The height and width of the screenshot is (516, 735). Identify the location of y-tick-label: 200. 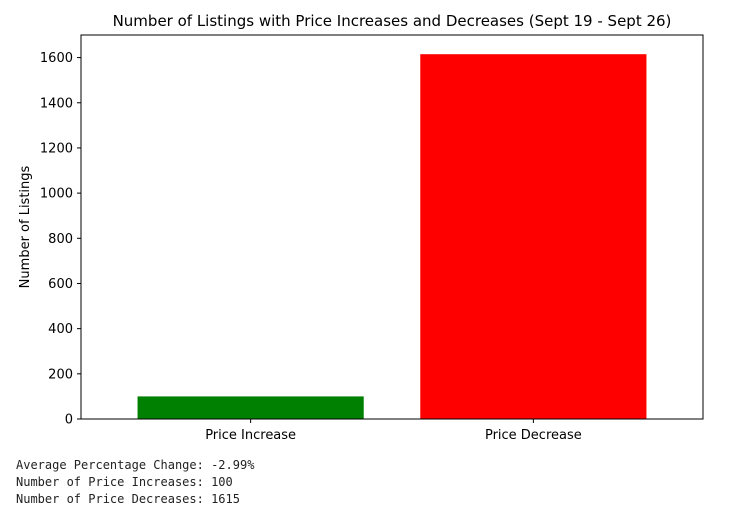
(60, 374).